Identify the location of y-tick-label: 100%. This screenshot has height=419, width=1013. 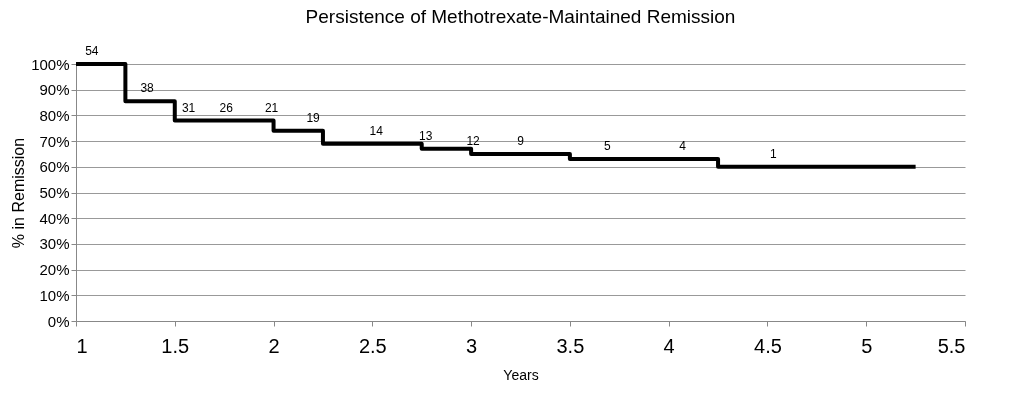
(50, 64).